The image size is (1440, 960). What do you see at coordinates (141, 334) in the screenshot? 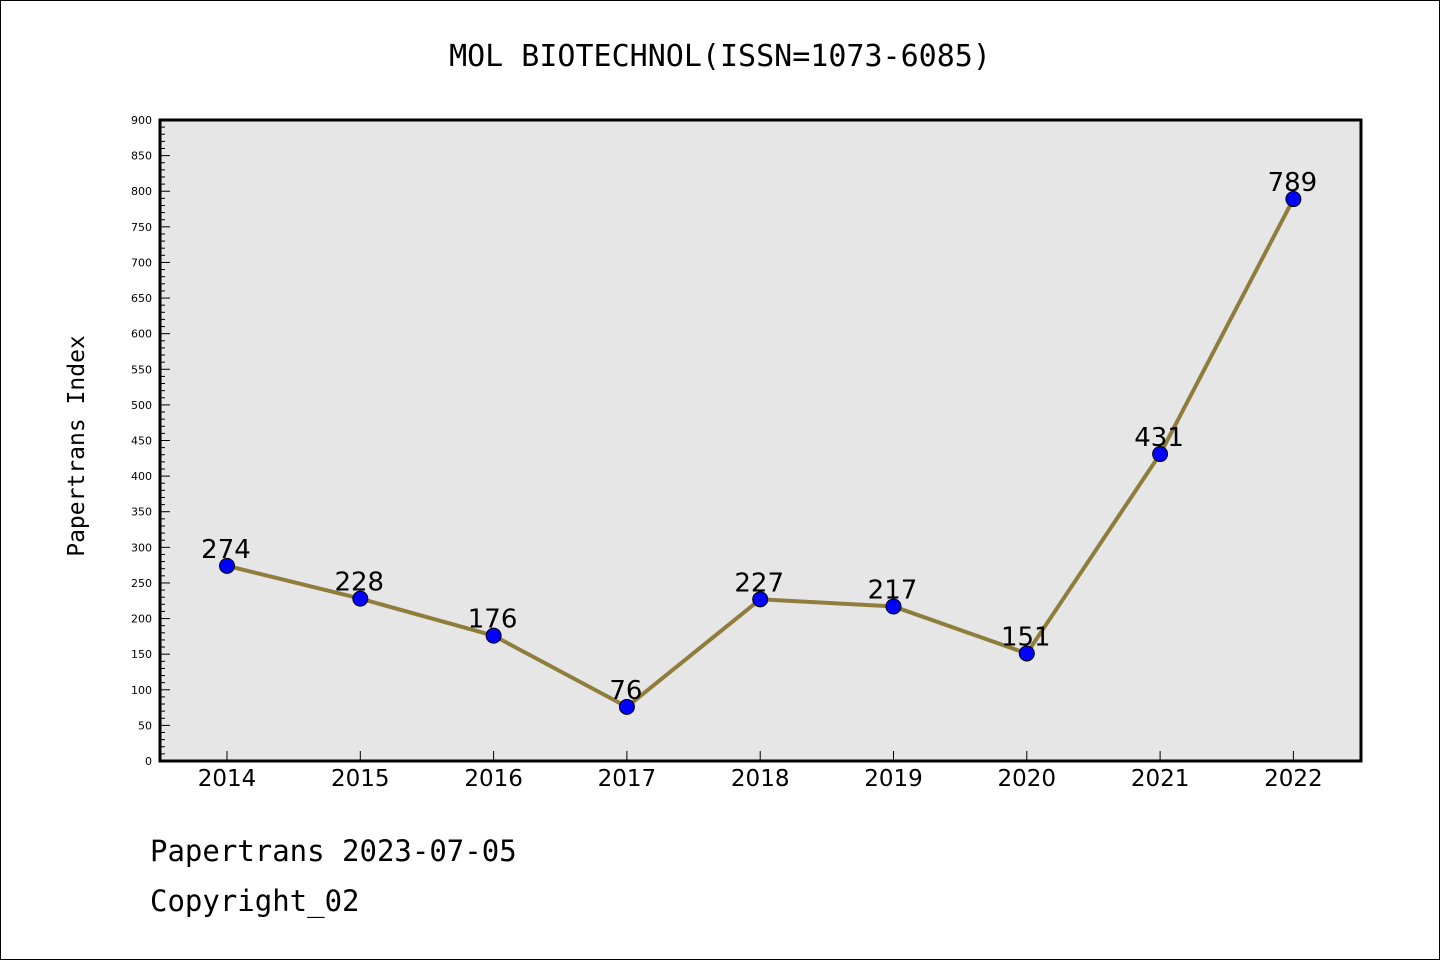
I see `y-tick-label: 600` at bounding box center [141, 334].